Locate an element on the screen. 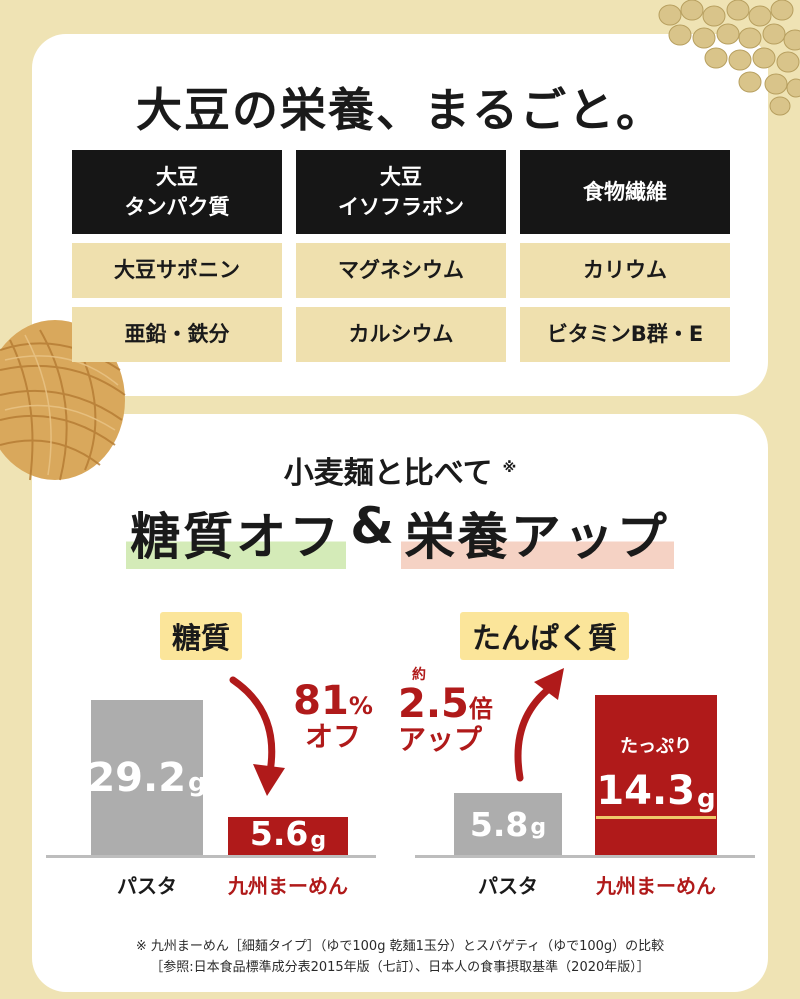 The image size is (800, 999). callout-word: アップ is located at coordinates (440, 739).